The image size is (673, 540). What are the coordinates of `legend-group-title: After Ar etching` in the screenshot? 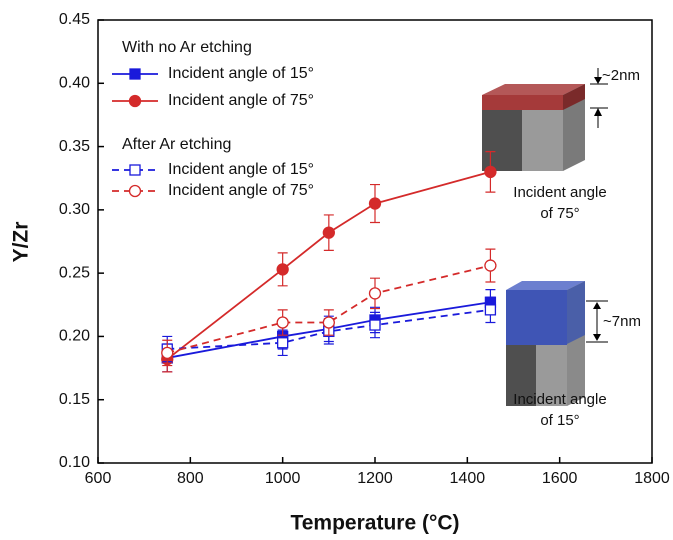 It's located at (176, 144).